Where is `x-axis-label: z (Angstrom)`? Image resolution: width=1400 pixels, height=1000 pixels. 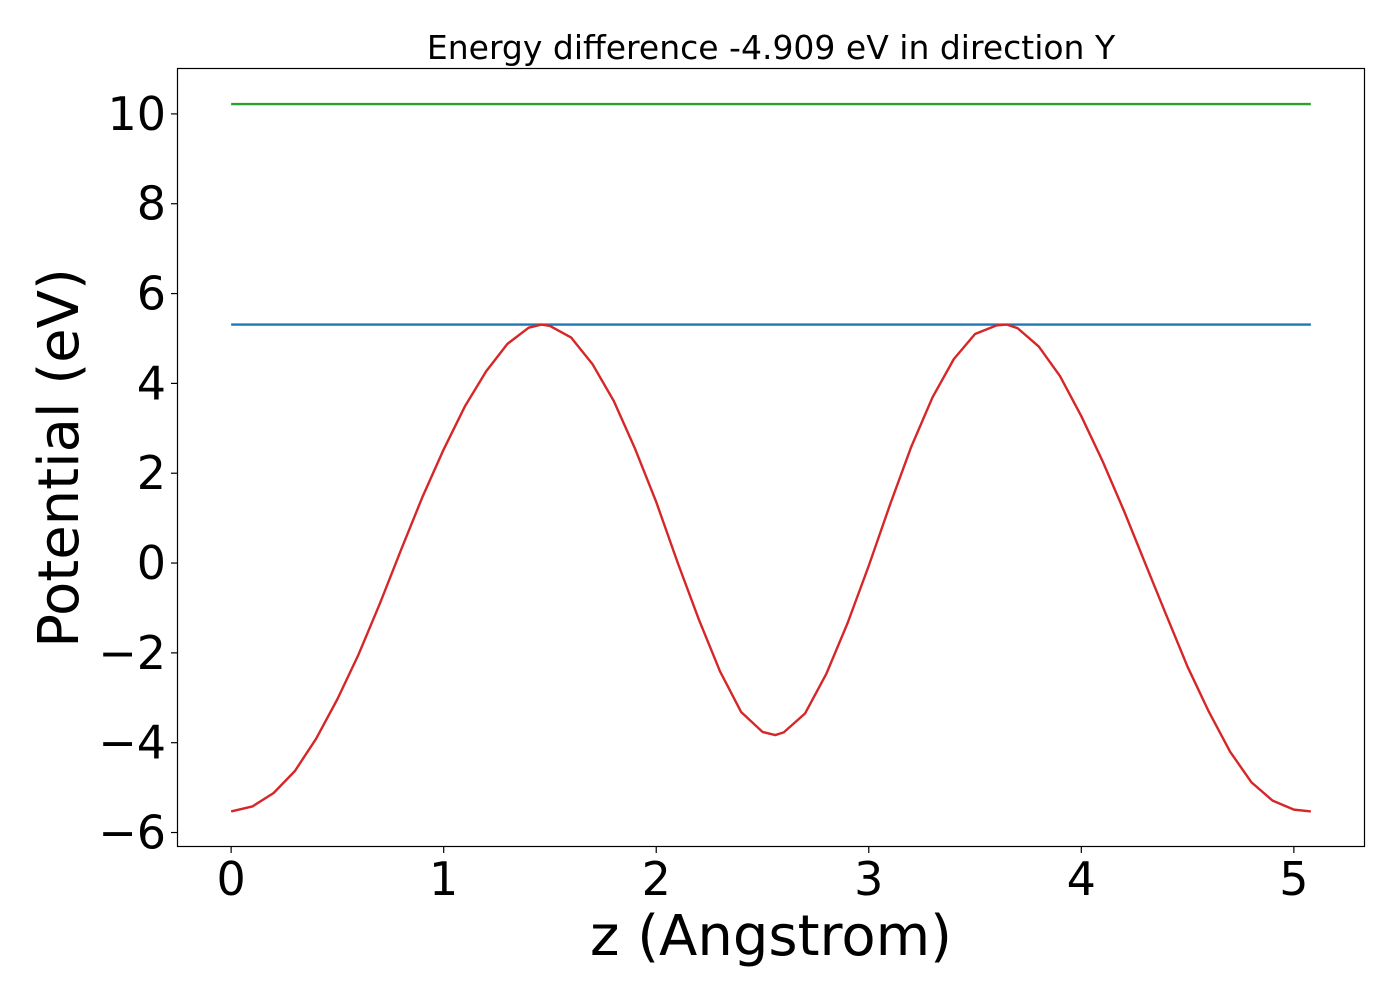 x-axis-label: z (Angstrom) is located at coordinates (771, 936).